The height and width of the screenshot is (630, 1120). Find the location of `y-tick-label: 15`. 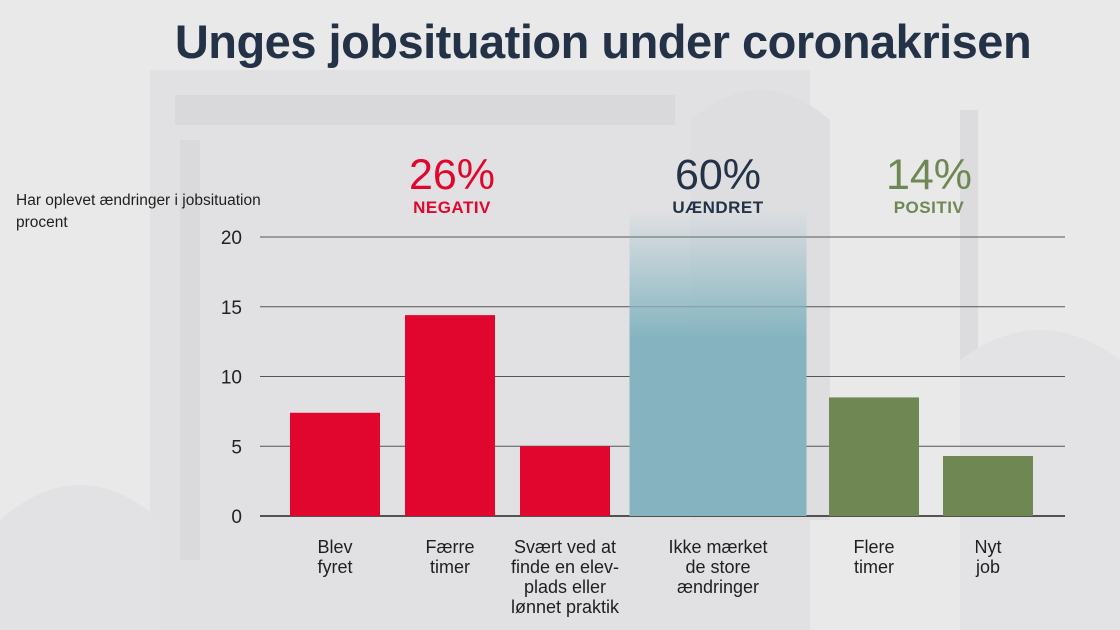

y-tick-label: 15 is located at coordinates (231, 308).